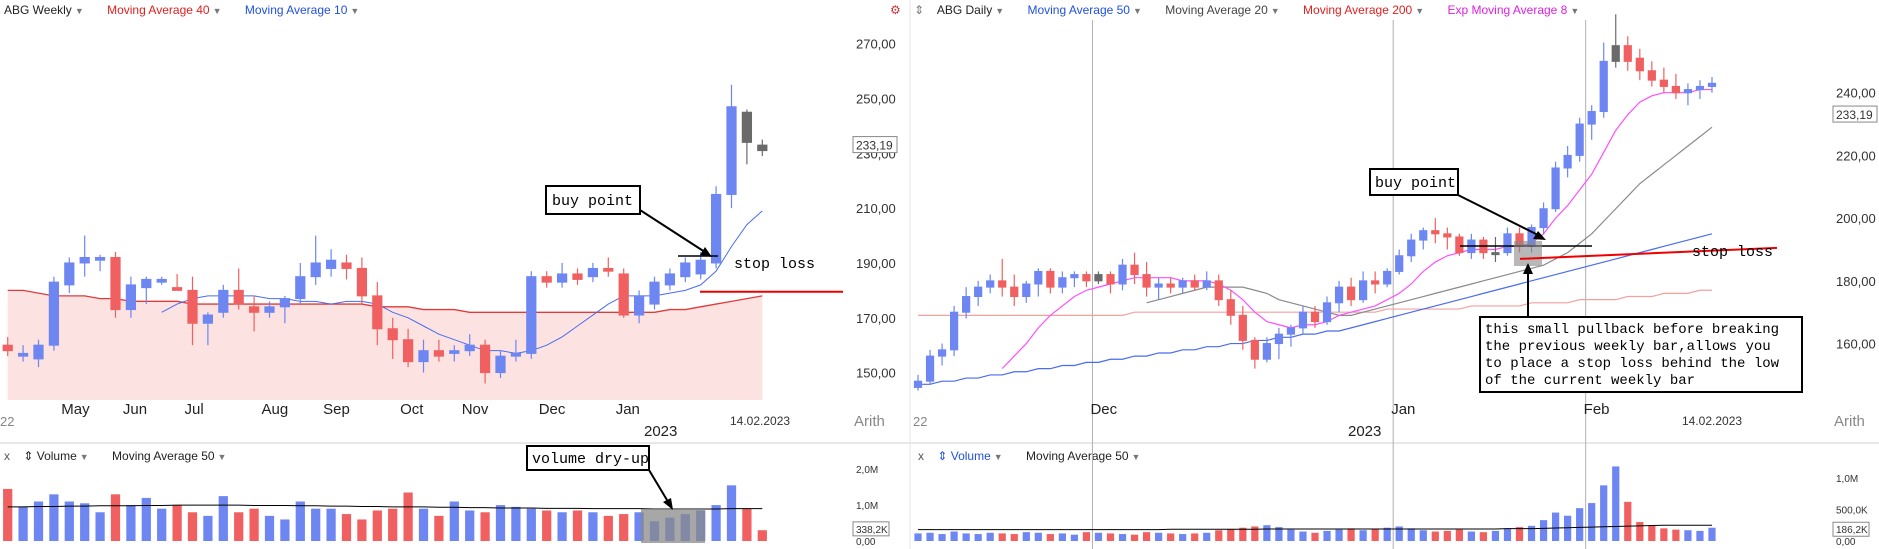  Describe the element at coordinates (919, 10) in the screenshot. I see `right-move-icon: ⇕` at that location.